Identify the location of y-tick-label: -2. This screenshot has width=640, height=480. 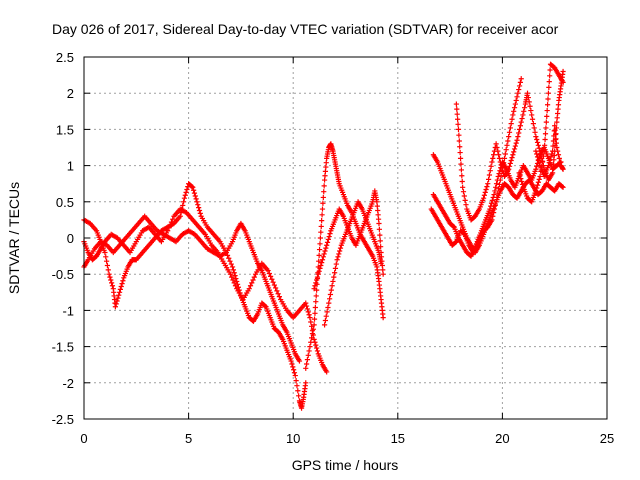
(68, 383).